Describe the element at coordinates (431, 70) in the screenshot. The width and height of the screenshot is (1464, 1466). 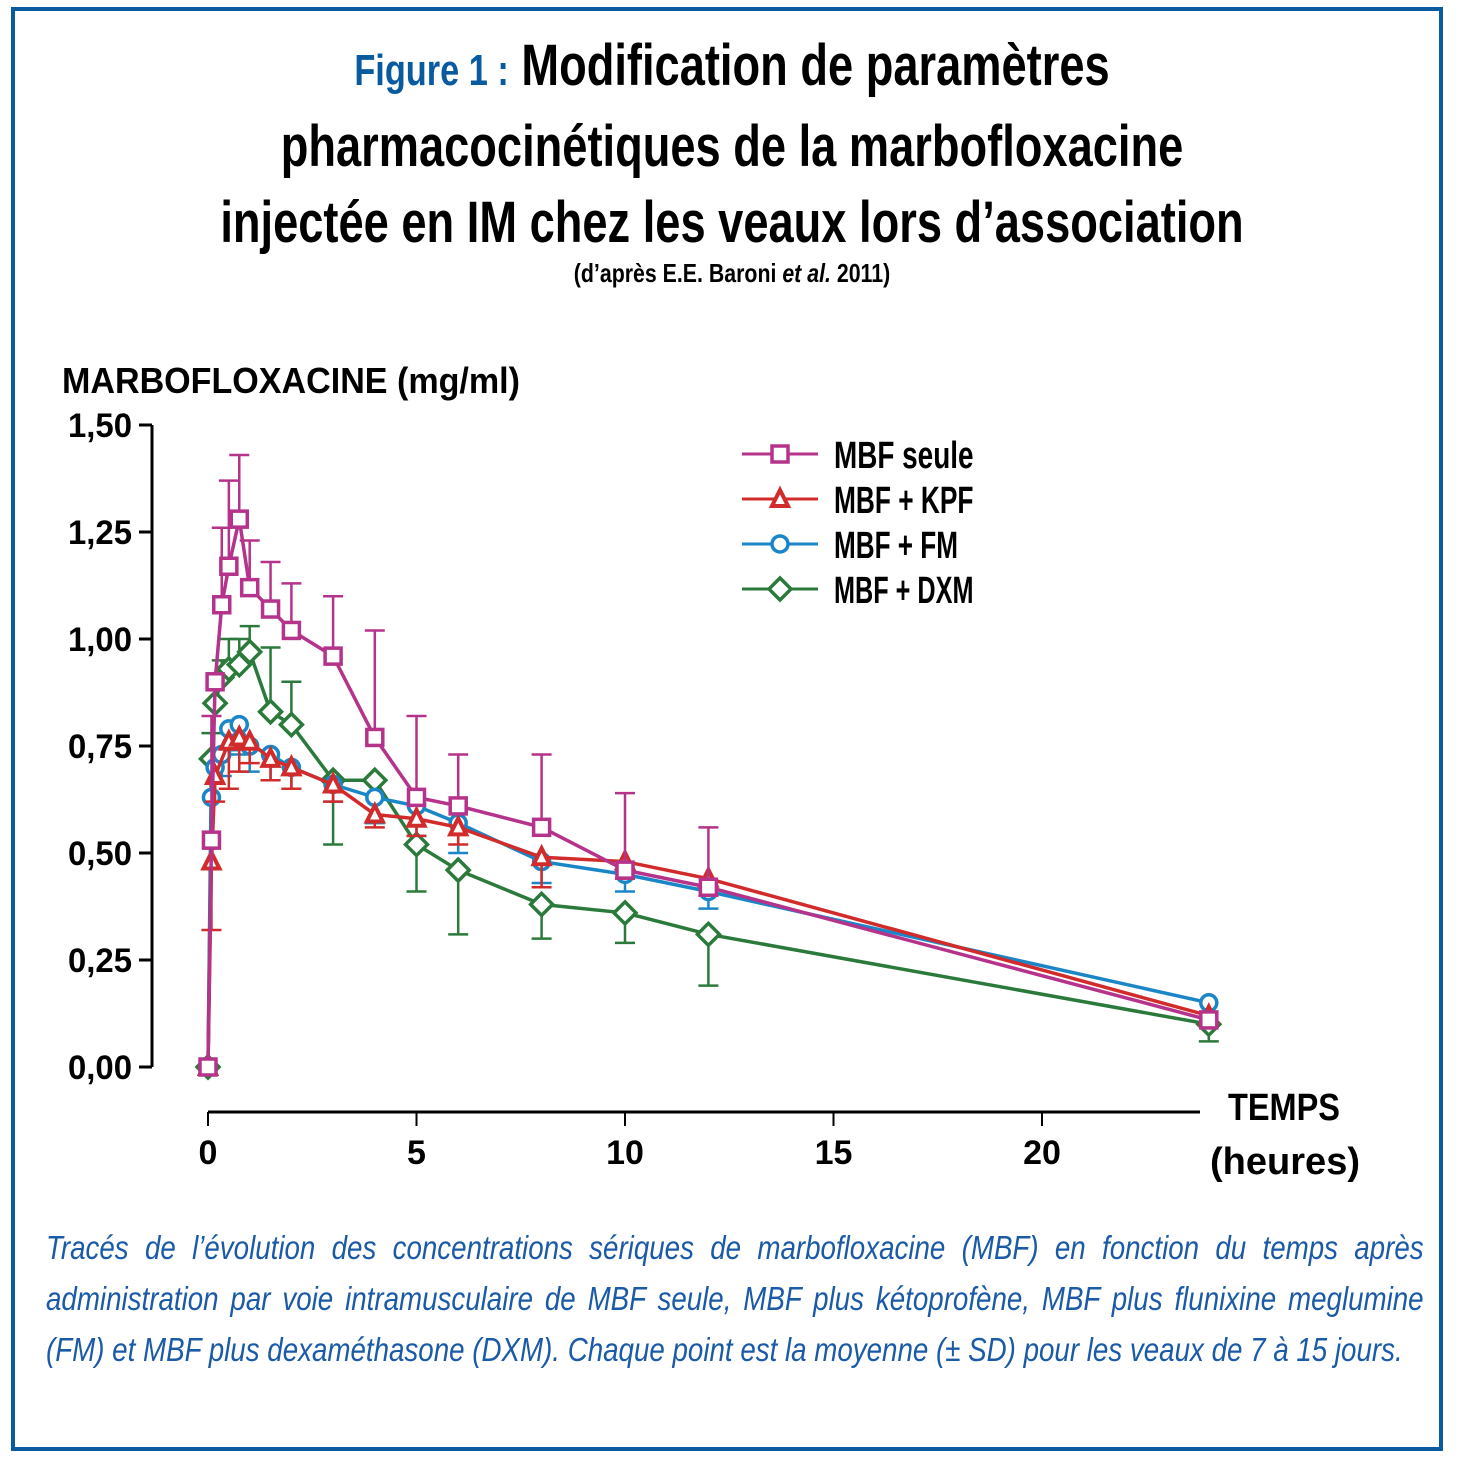
I see `figure-label: Figure 1 :` at that location.